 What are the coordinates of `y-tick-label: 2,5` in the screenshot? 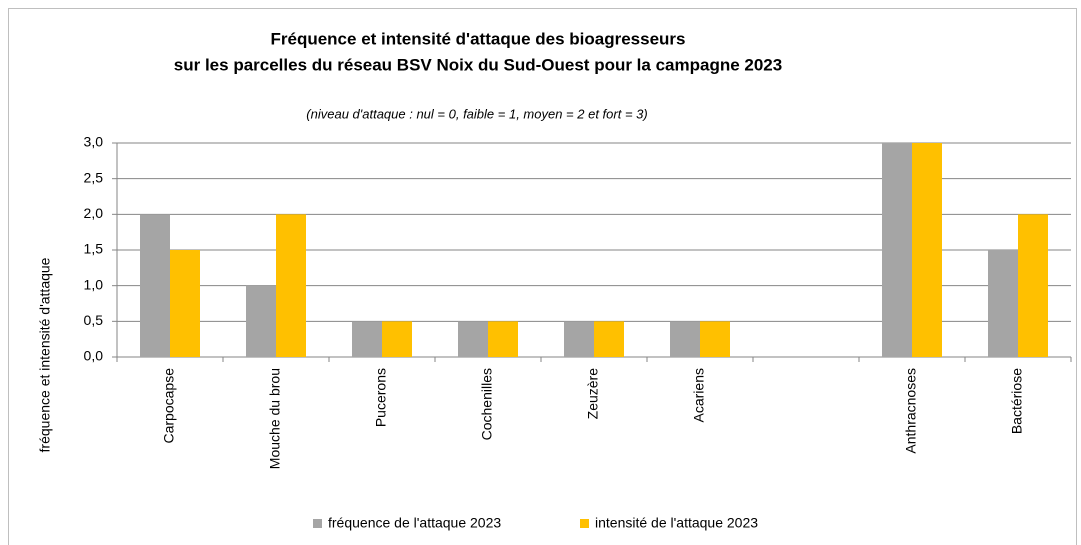 It's located at (94, 177).